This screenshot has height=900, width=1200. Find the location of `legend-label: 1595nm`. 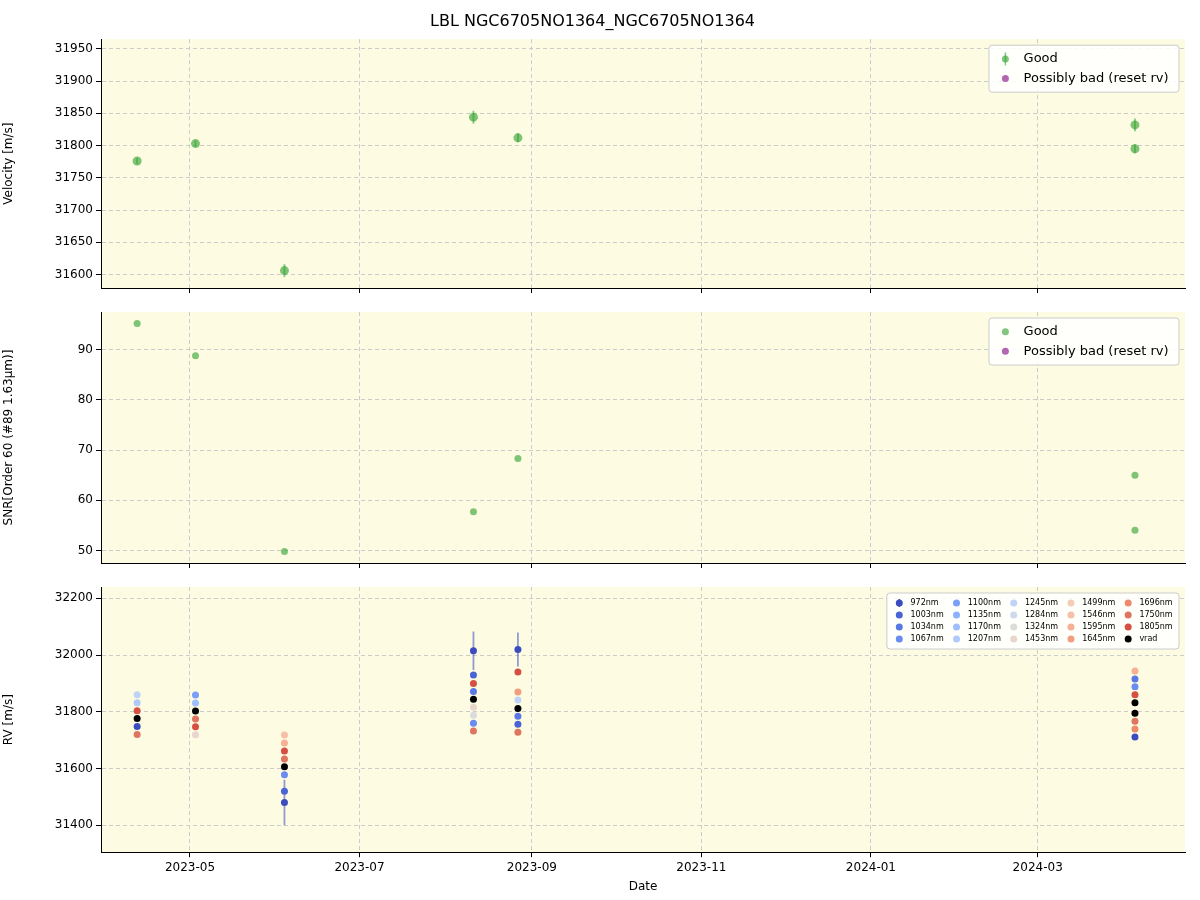

legend-label: 1595nm is located at coordinates (1099, 627).